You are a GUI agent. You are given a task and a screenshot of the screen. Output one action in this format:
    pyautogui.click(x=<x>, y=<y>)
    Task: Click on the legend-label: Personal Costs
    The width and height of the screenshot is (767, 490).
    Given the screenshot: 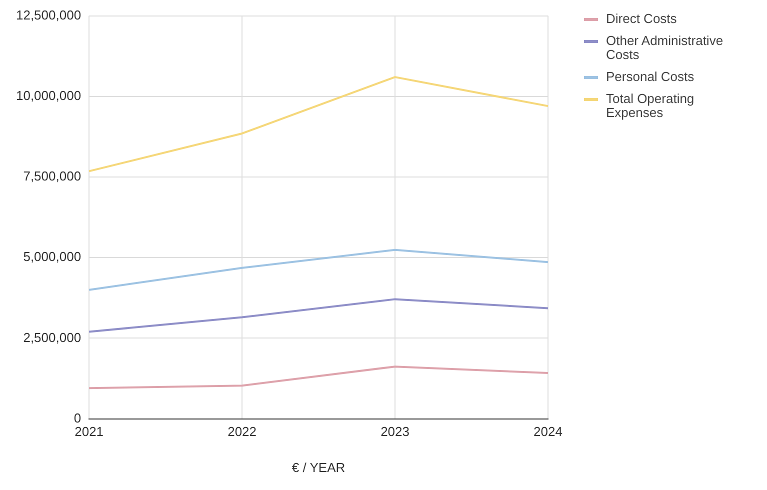 What is the action you would take?
    pyautogui.click(x=650, y=76)
    